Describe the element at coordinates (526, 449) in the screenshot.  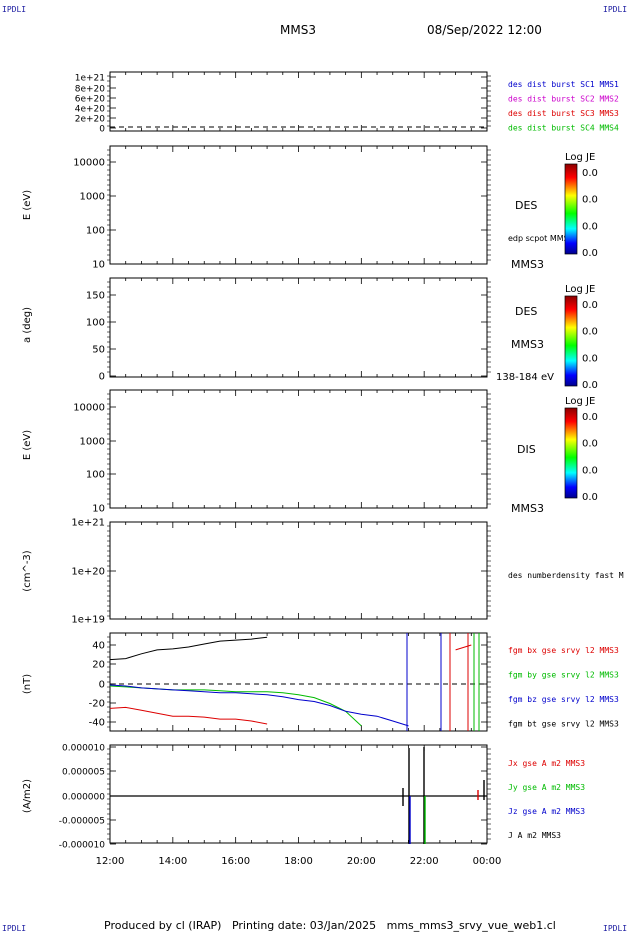
I see `side-label: DIS` at that location.